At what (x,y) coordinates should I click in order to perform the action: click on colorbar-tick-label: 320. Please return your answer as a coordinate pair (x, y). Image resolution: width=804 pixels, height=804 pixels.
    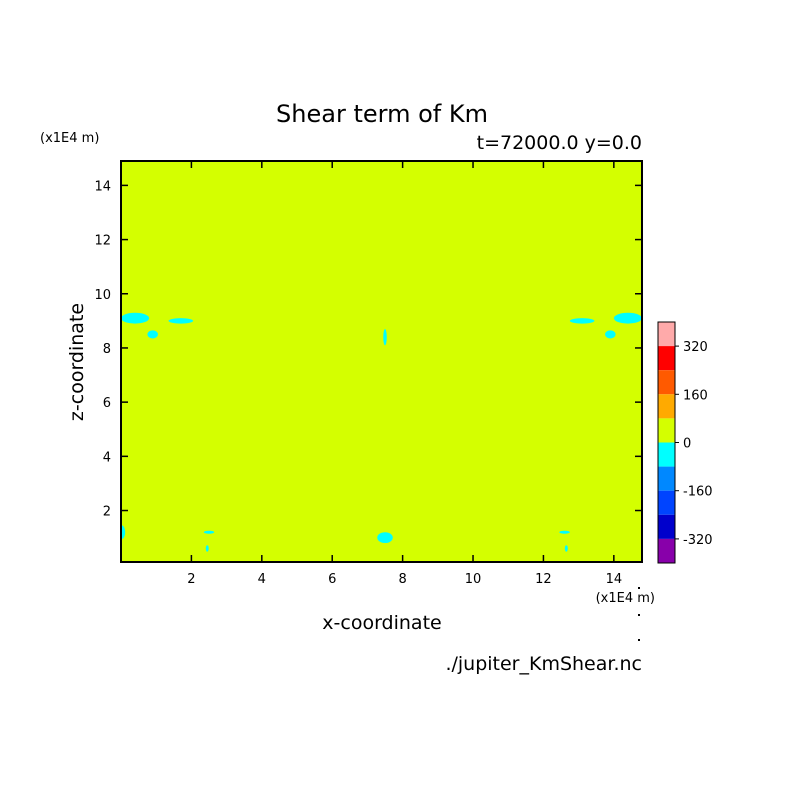
    Looking at the image, I should click on (695, 347).